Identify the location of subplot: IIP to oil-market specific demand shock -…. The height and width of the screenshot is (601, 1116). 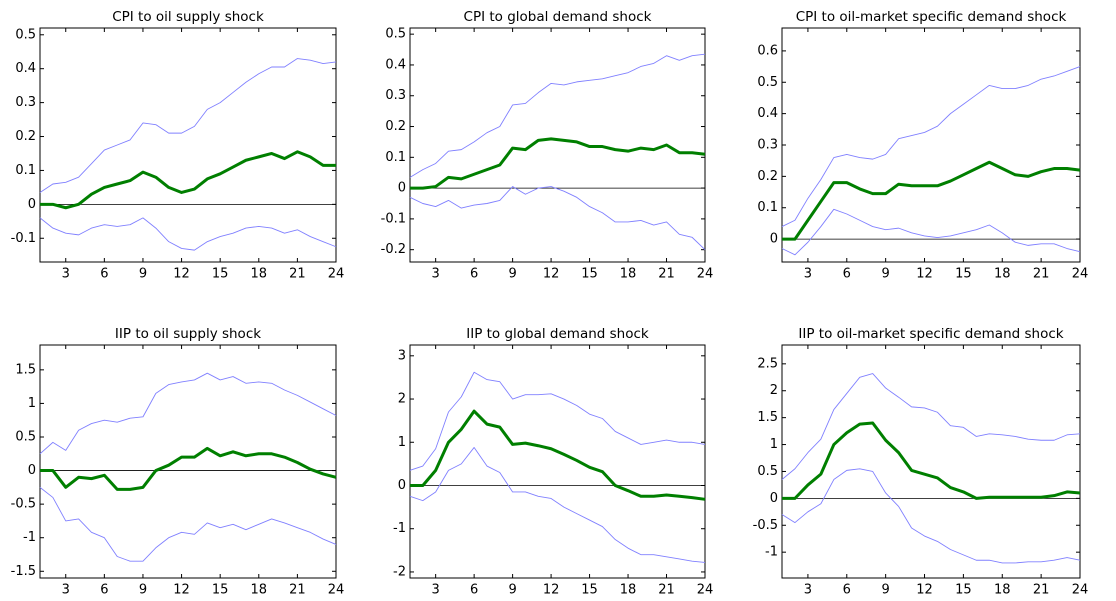
(921, 462).